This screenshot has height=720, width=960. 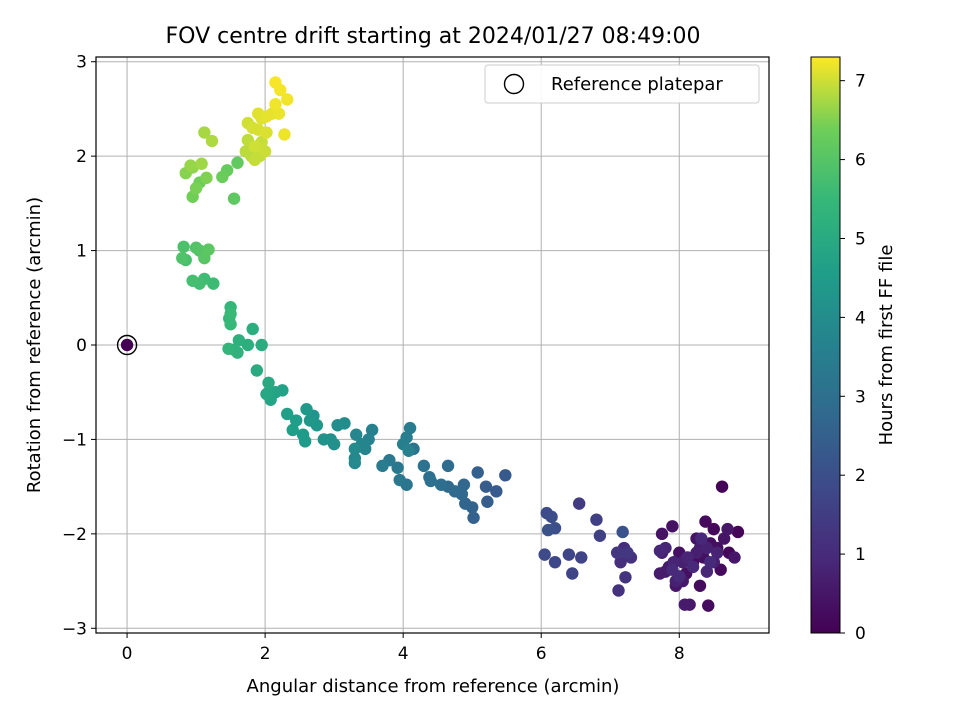 I want to click on y-axis-ticks: −3 −2 −1 0 1 2 3, so click(x=79, y=346).